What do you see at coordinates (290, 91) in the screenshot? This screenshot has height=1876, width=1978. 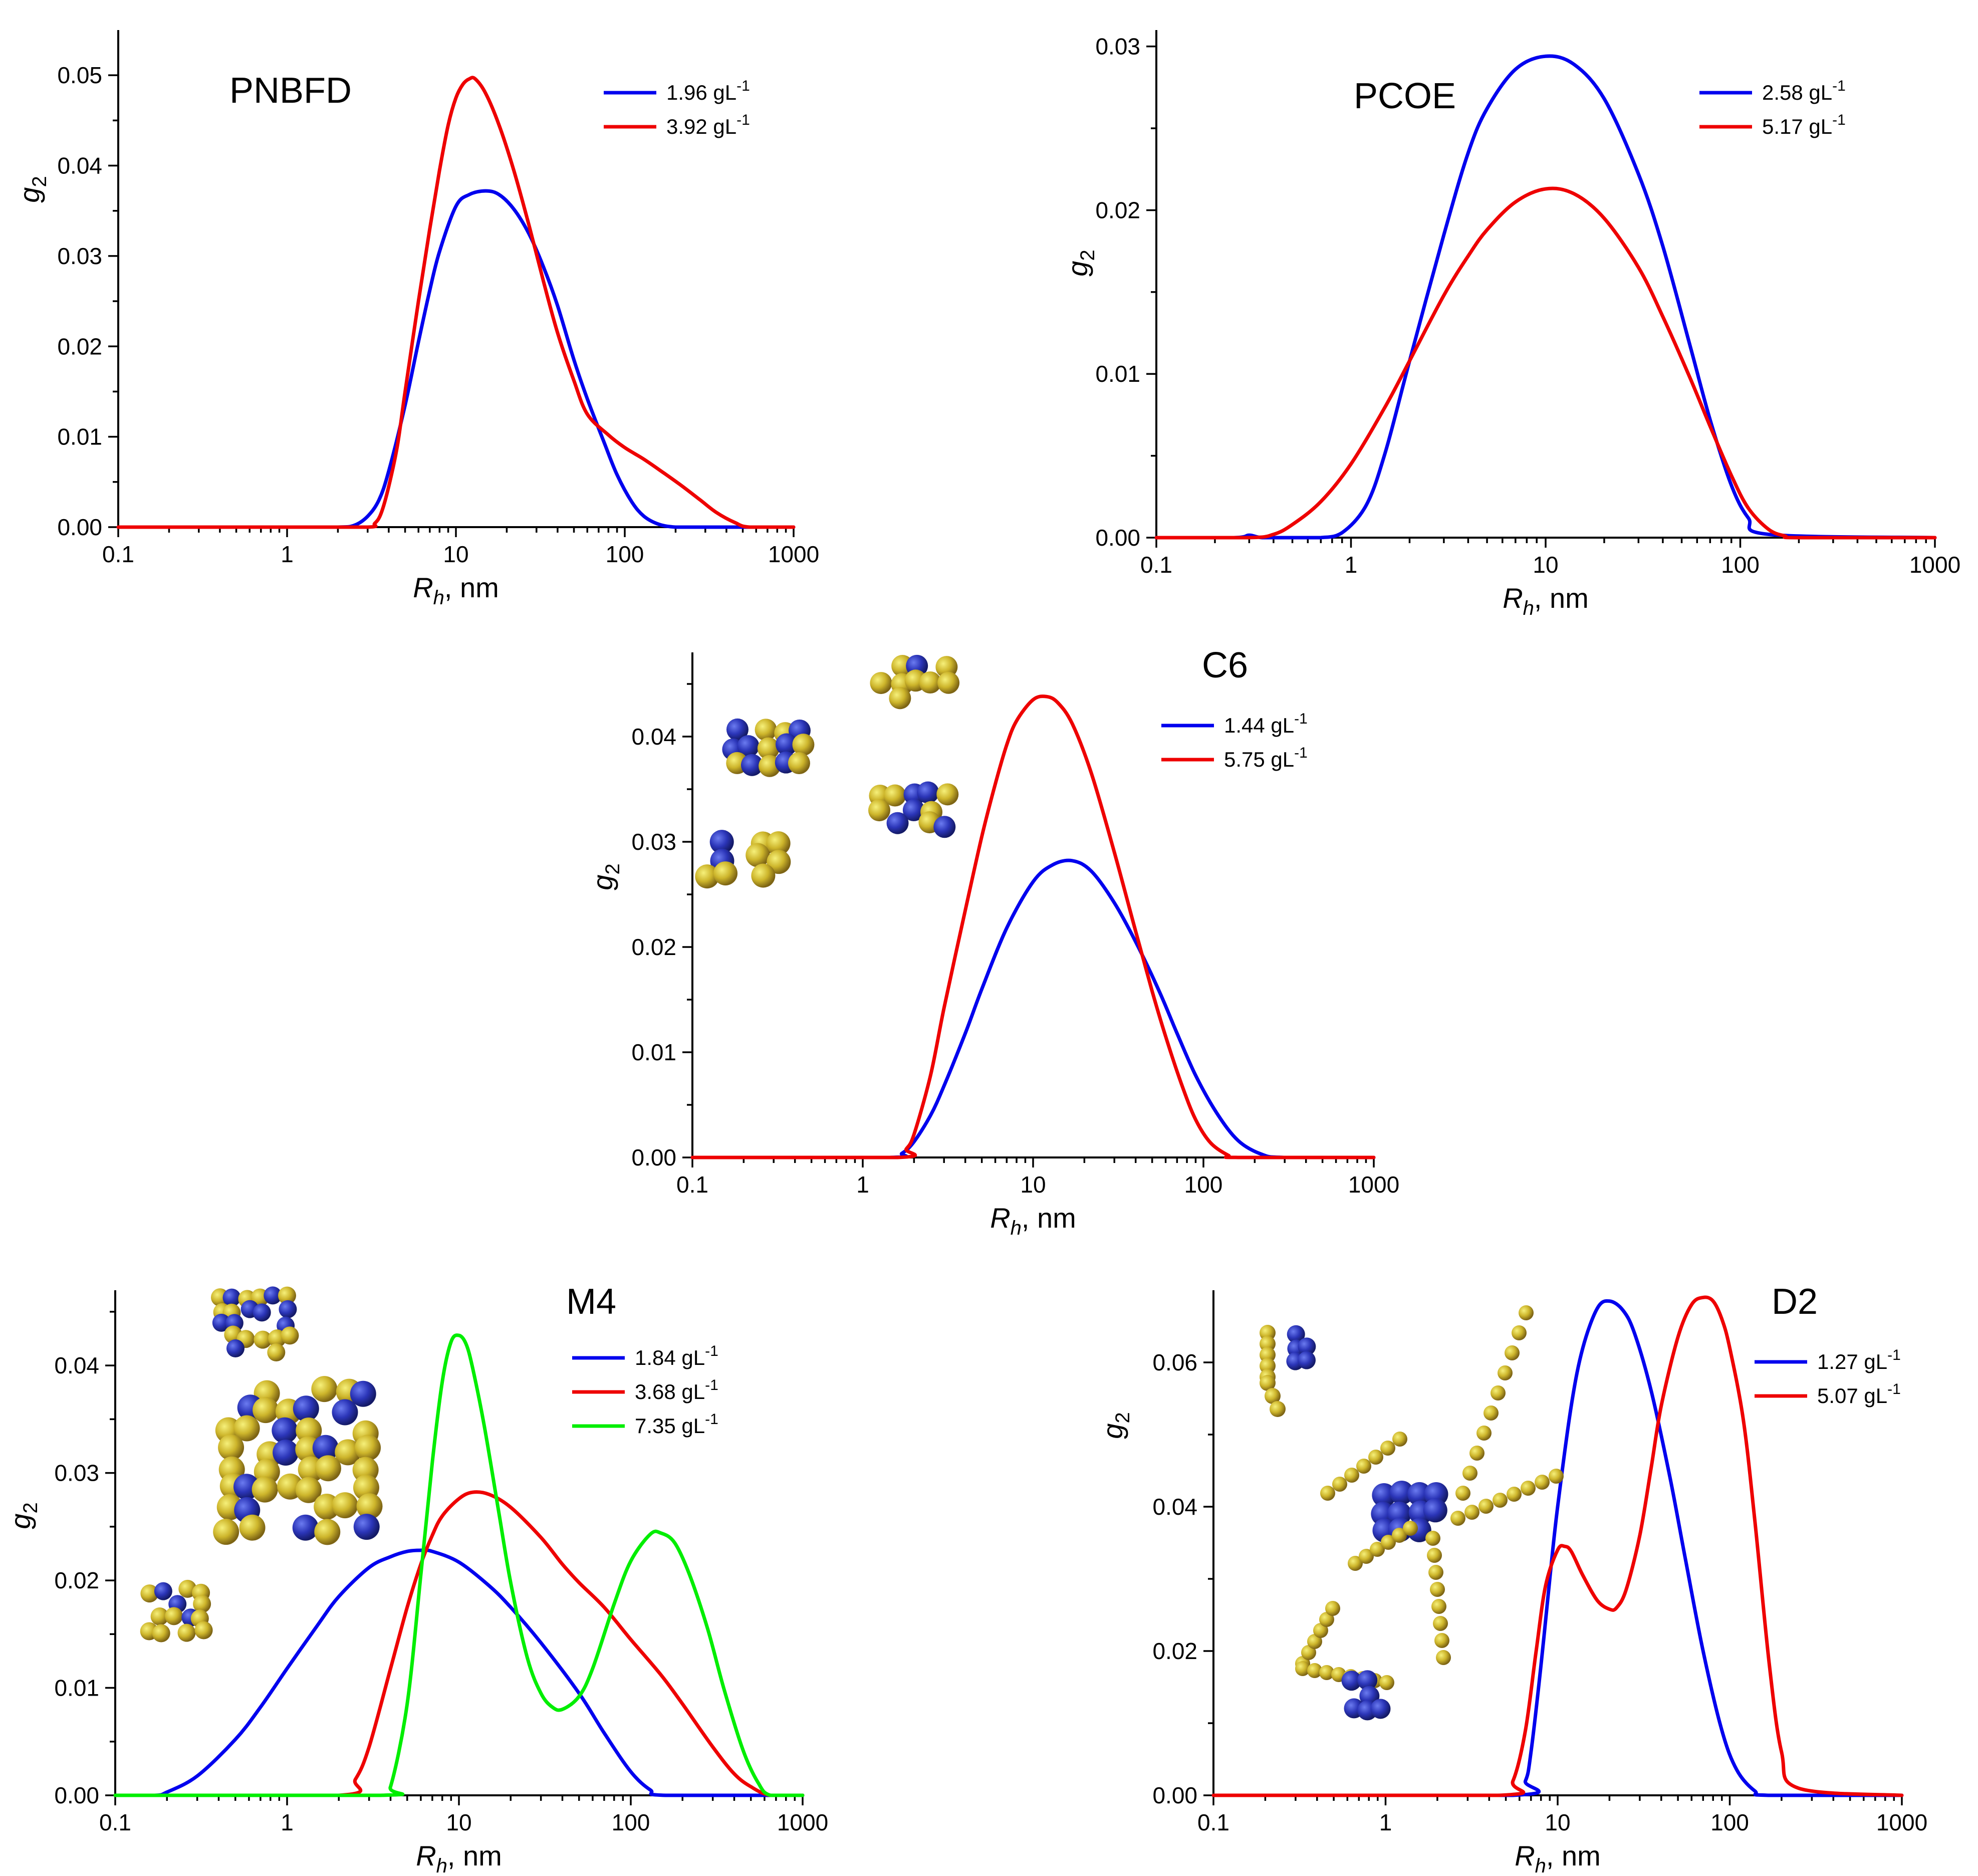 I see `panel-title: PNBFD` at bounding box center [290, 91].